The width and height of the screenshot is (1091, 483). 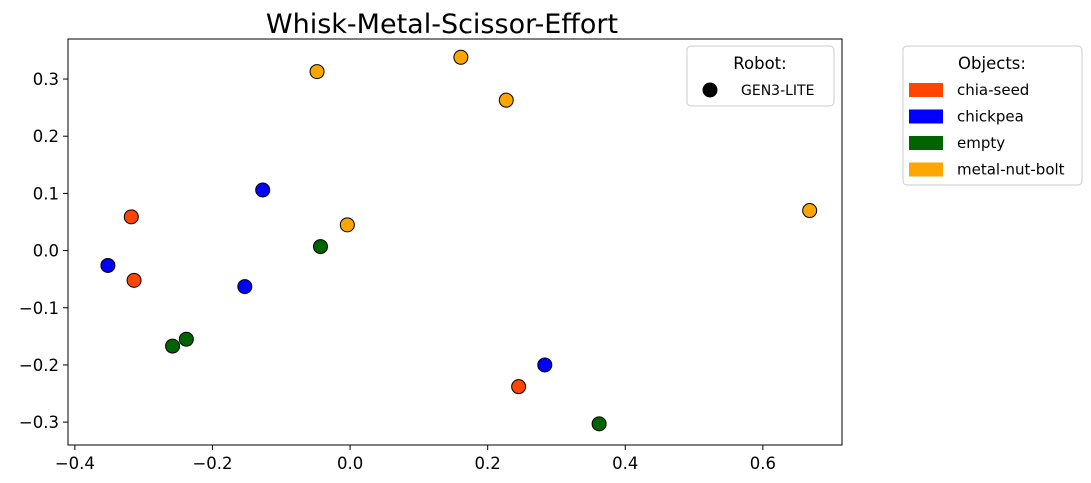 I want to click on y-tick-label: 0.0, so click(x=46, y=251).